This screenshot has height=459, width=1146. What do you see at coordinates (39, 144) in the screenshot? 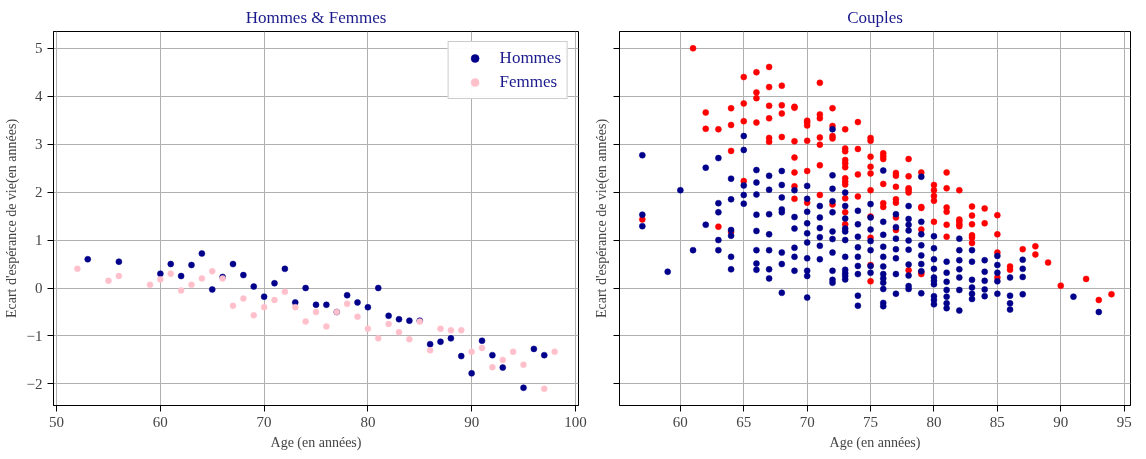
I see `y-tick-label: 3` at bounding box center [39, 144].